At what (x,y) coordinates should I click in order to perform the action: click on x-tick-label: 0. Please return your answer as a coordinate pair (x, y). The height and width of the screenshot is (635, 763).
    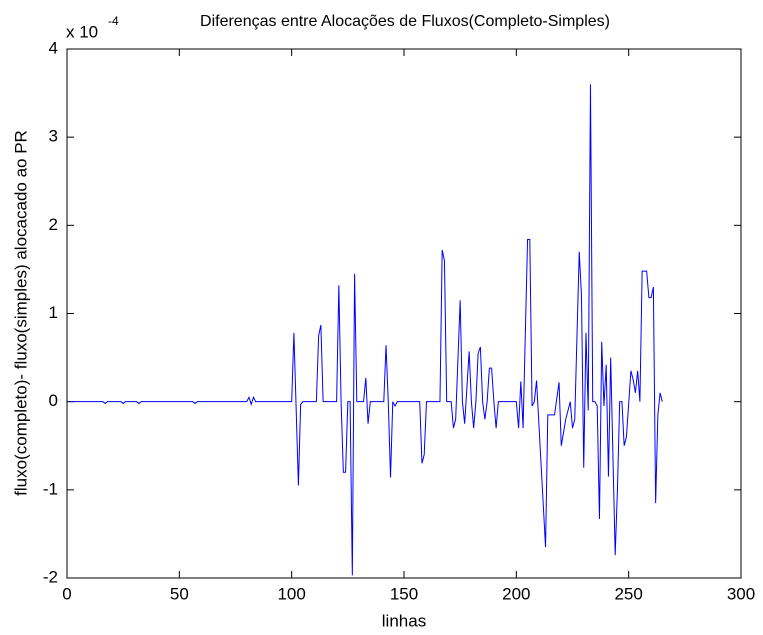
    Looking at the image, I should click on (66, 593).